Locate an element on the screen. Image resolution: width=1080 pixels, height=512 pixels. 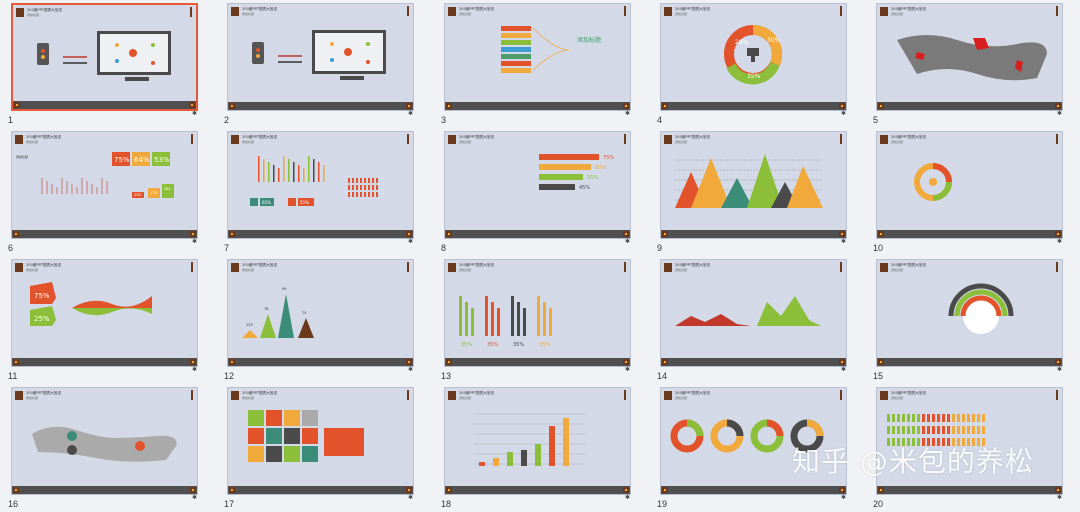
slide-preview: 200套PPT图表大放送 添加标题 35% 35% 35% 35% is located at coordinates (537, 313).